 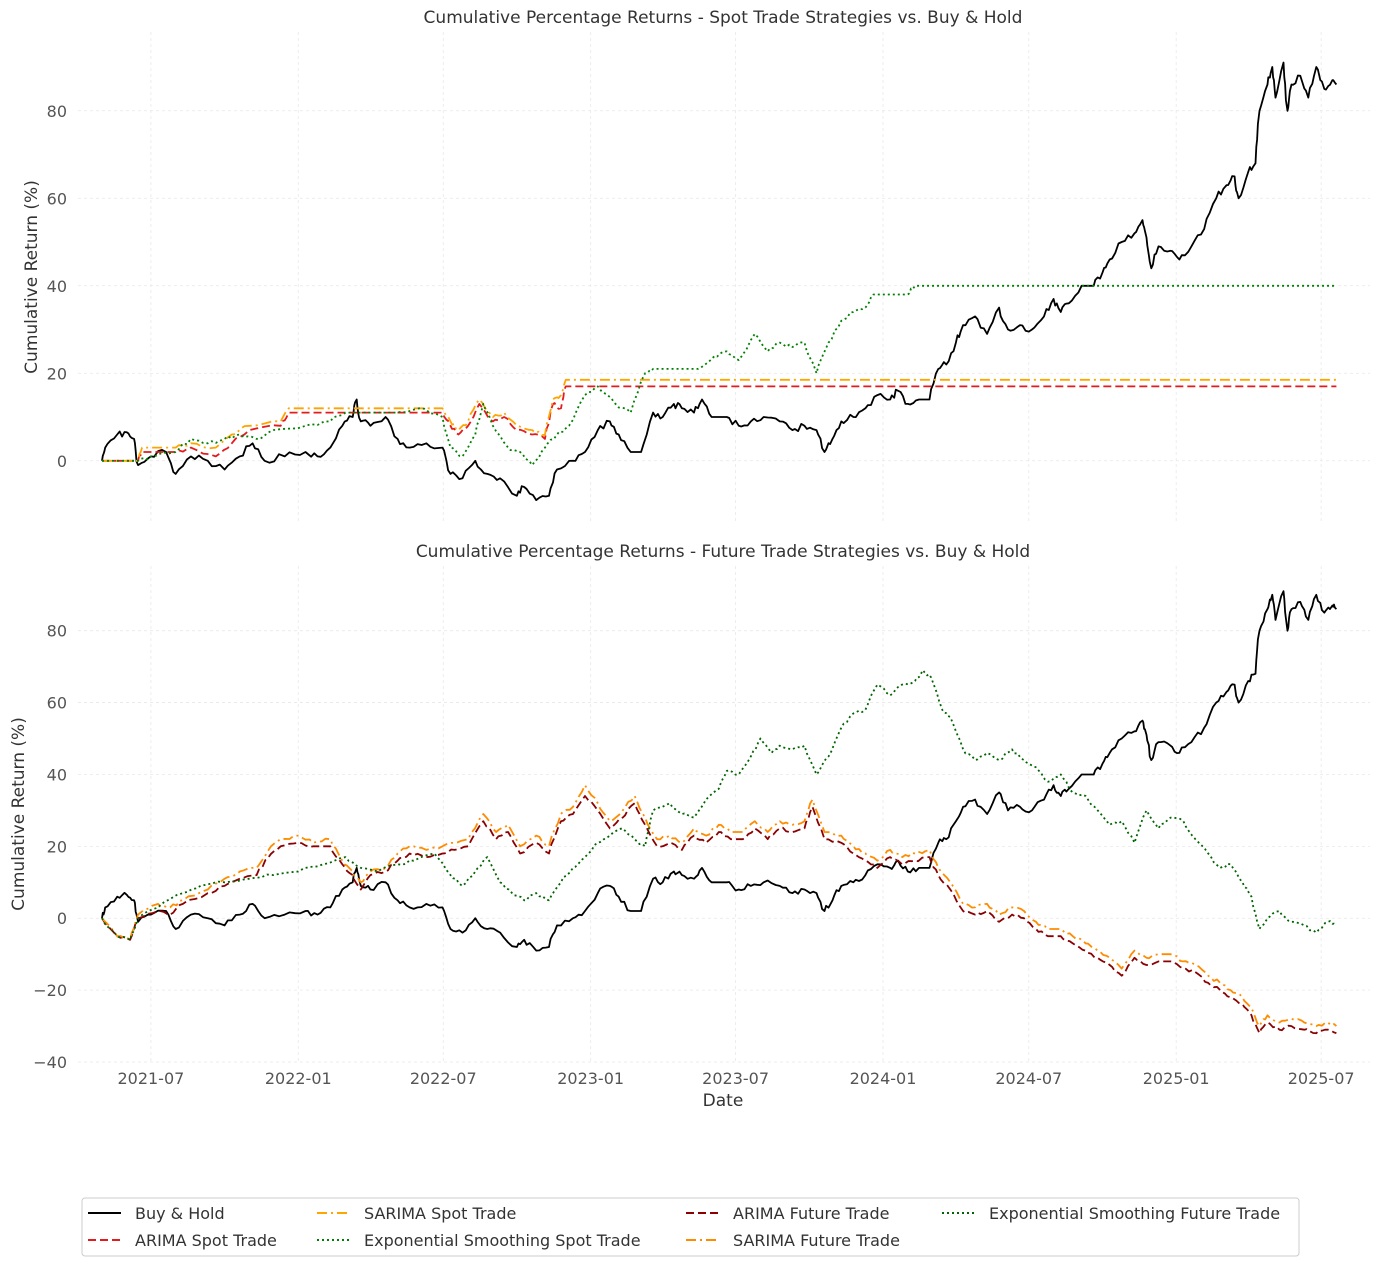 I want to click on x-tick-label: 2023-07, so click(x=735, y=1078).